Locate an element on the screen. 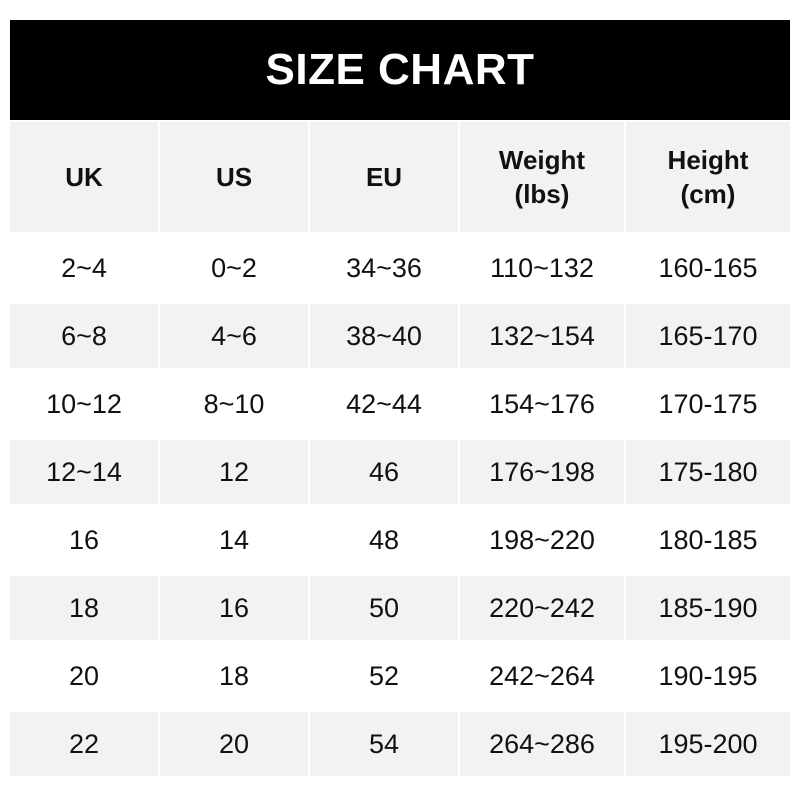  table-cell: 52 is located at coordinates (384, 675).